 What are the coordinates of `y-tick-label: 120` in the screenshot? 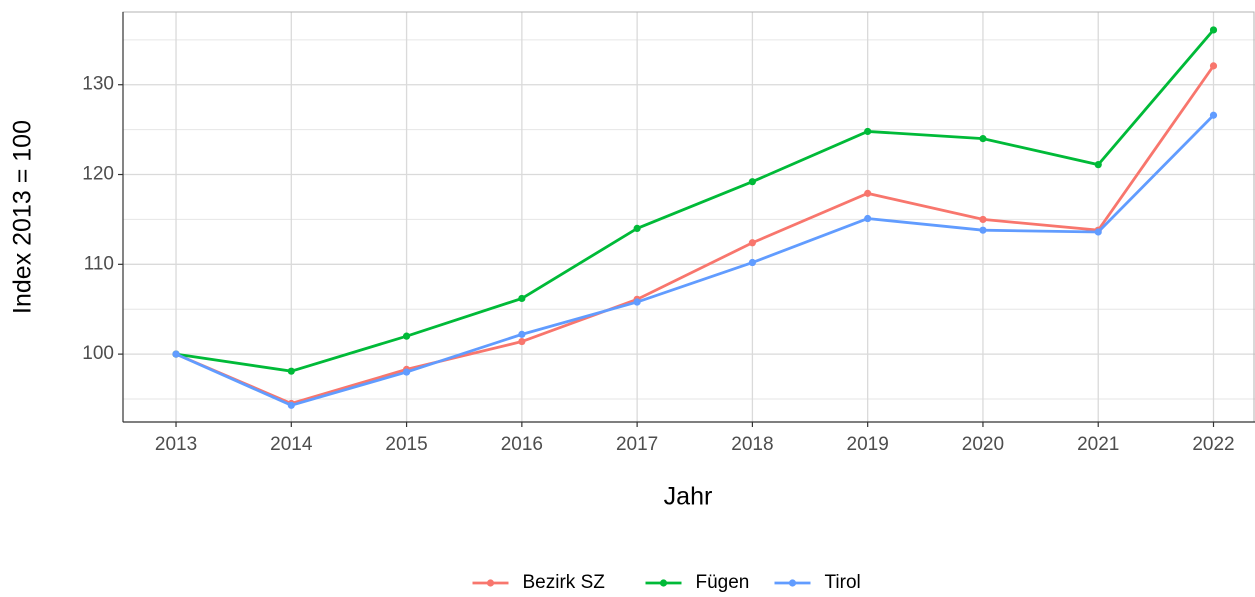 It's located at (98, 174).